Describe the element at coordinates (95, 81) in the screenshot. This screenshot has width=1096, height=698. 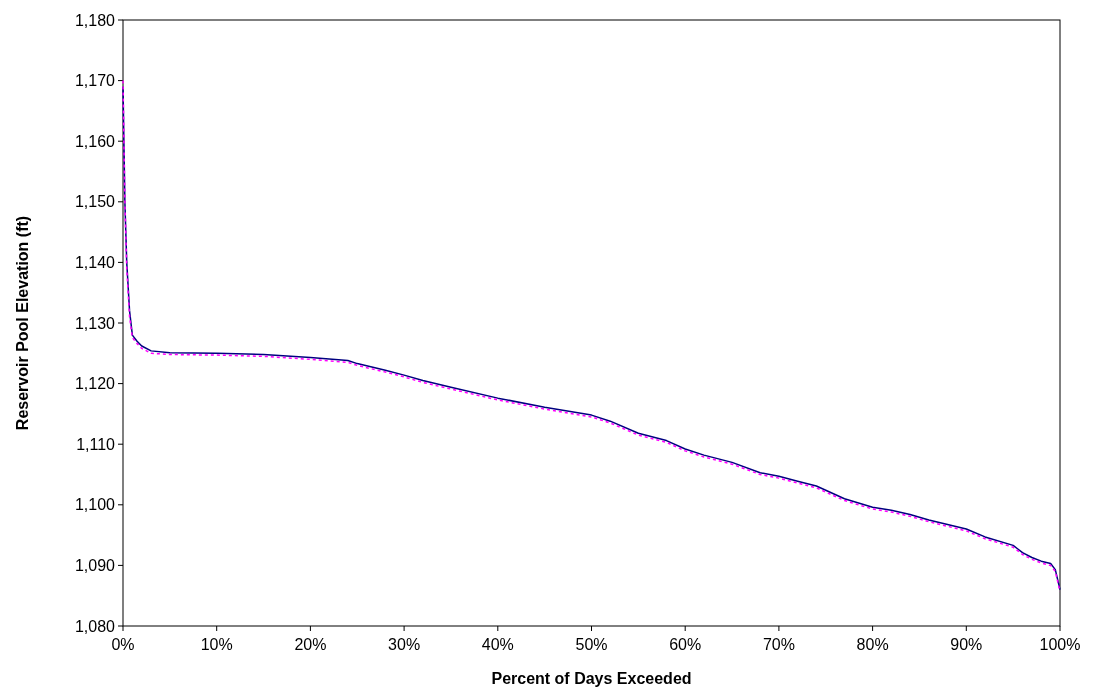
I see `y-tick-label: 1,170` at that location.